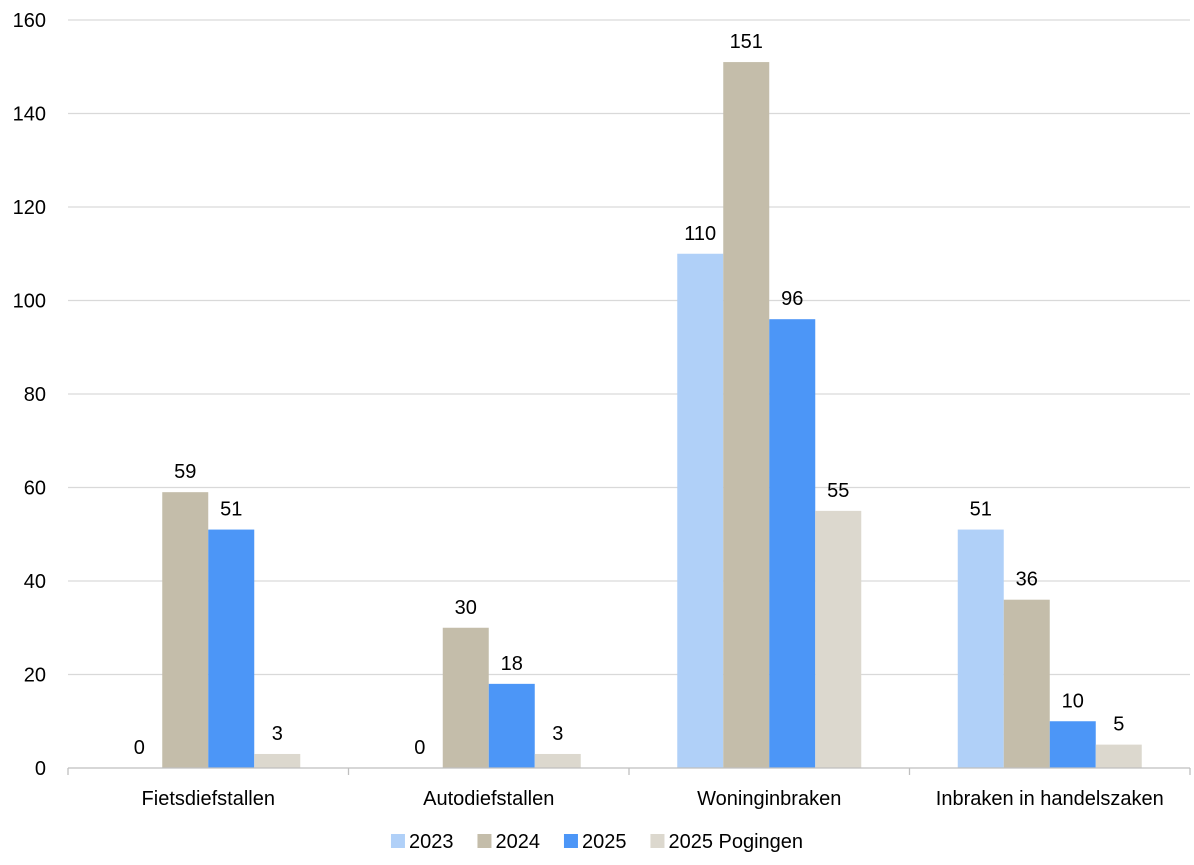 This screenshot has width=1194, height=865. What do you see at coordinates (29, 115) in the screenshot?
I see `y-tick-label: 140` at bounding box center [29, 115].